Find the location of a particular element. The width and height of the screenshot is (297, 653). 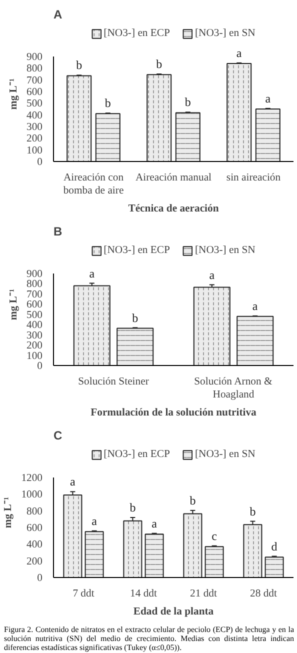

chart-title: C is located at coordinates (58, 435).